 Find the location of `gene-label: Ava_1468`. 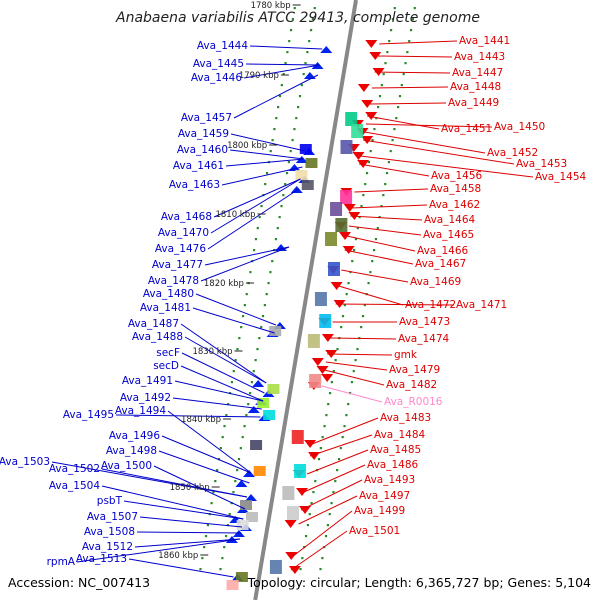

gene-label: Ava_1468 is located at coordinates (186, 217).